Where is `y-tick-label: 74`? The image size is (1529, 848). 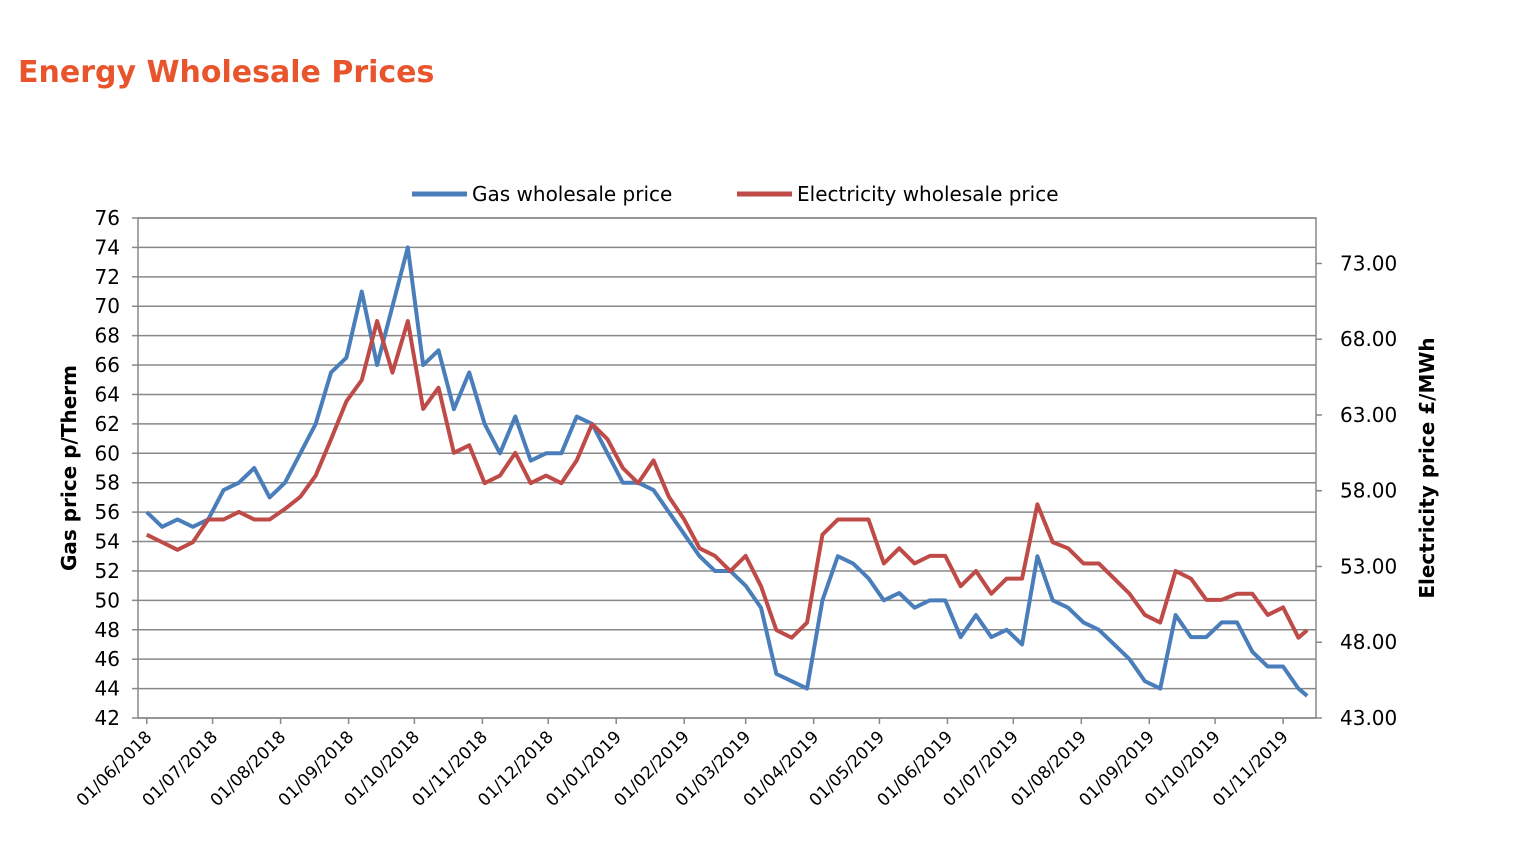 y-tick-label: 74 is located at coordinates (107, 247).